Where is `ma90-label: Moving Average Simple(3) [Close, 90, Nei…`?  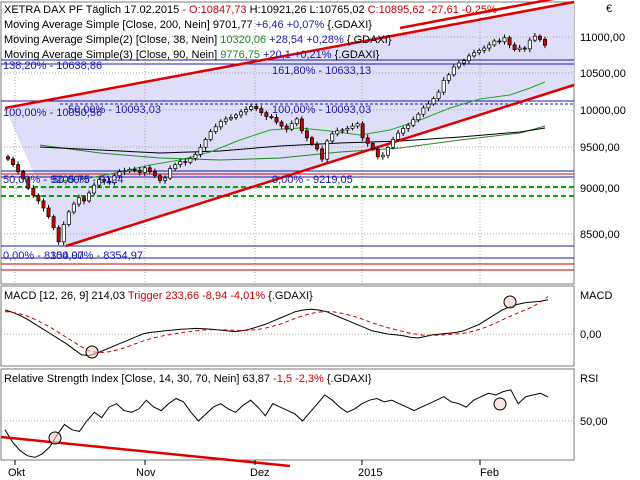 ma90-label: Moving Average Simple(3) [Close, 90, Nei… is located at coordinates (110, 55).